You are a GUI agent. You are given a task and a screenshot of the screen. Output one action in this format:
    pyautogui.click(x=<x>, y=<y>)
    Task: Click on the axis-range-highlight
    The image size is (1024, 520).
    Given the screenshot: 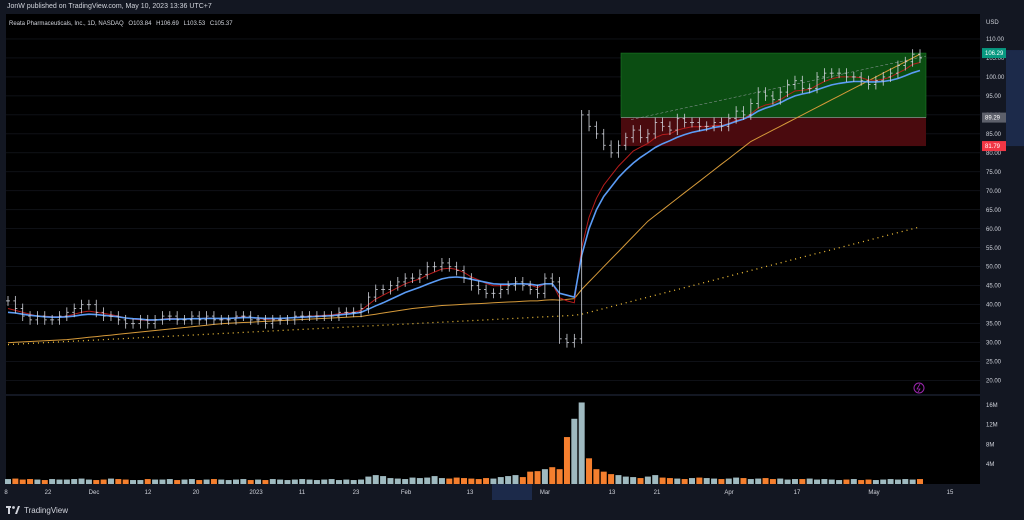 What is the action you would take?
    pyautogui.click(x=1015, y=98)
    